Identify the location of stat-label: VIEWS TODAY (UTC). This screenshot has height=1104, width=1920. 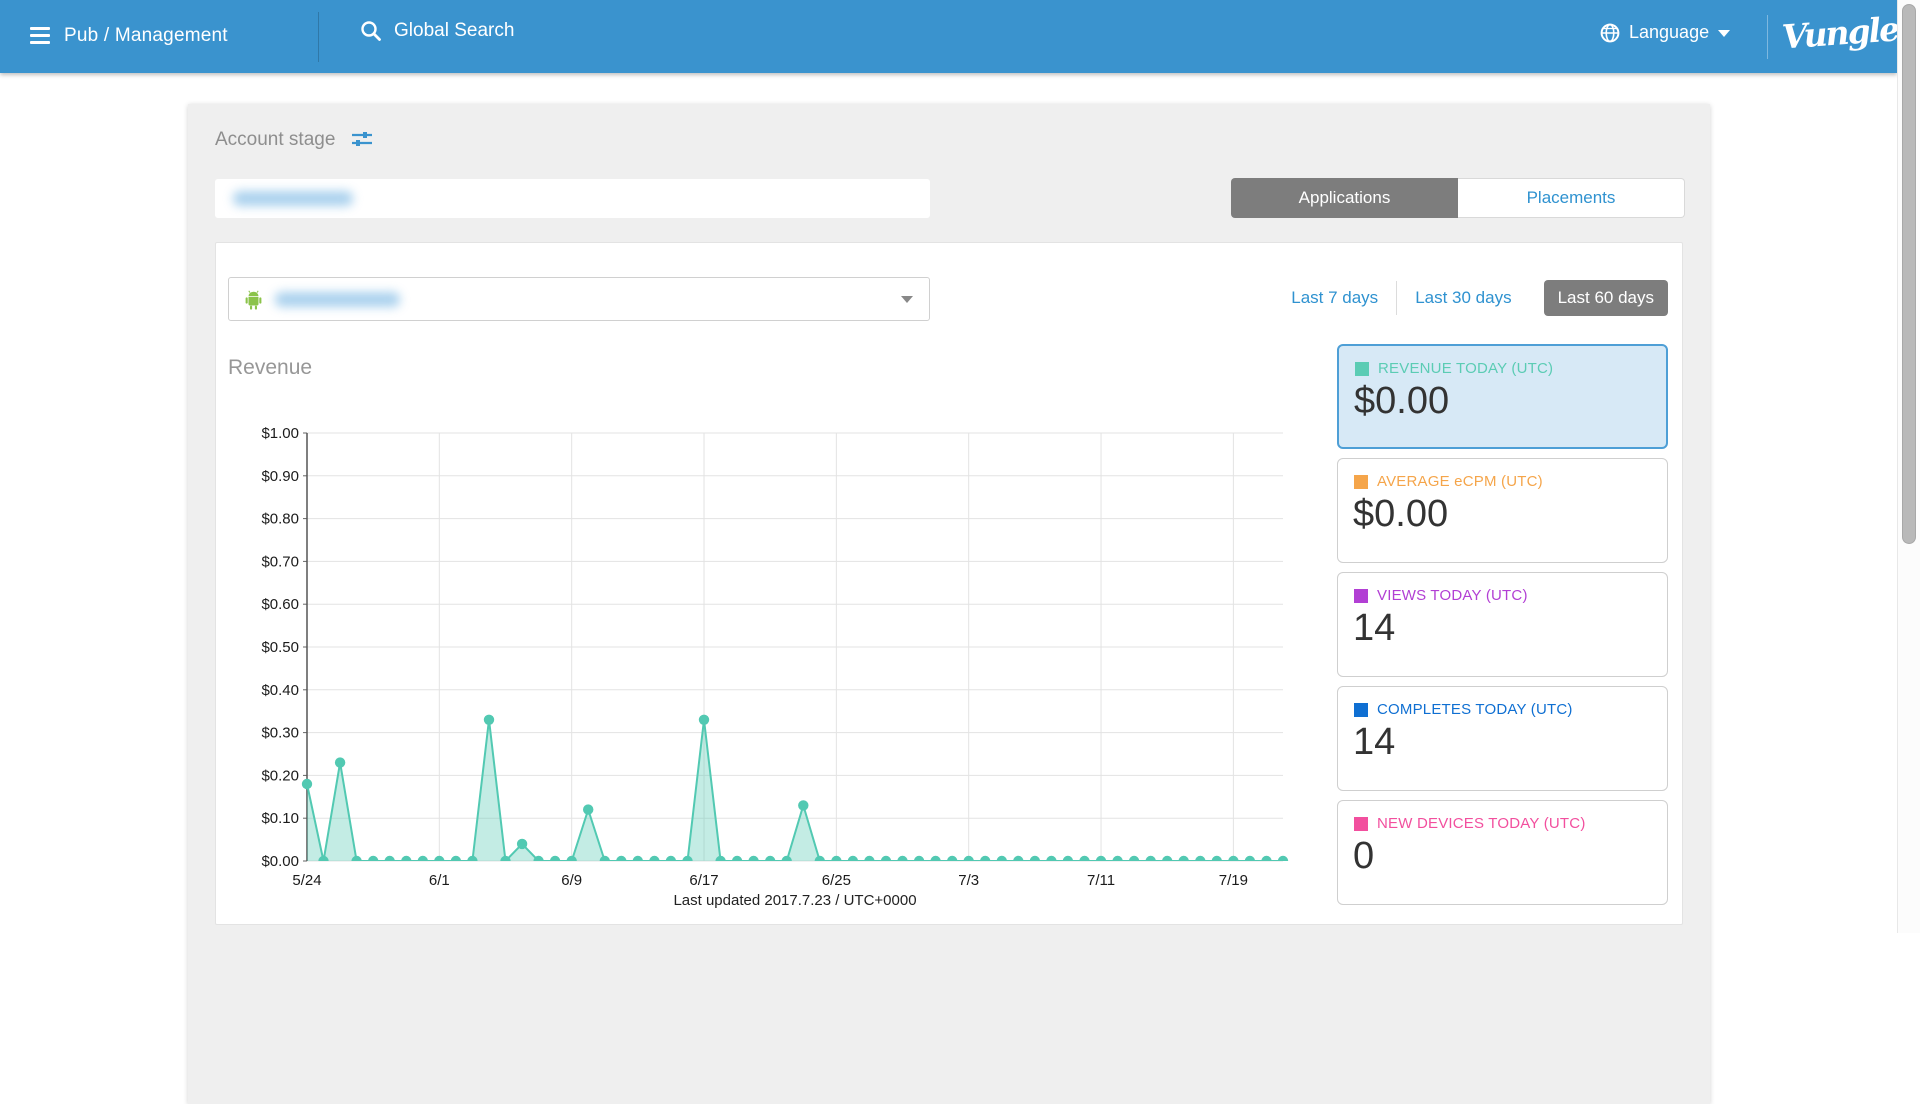
(1452, 595).